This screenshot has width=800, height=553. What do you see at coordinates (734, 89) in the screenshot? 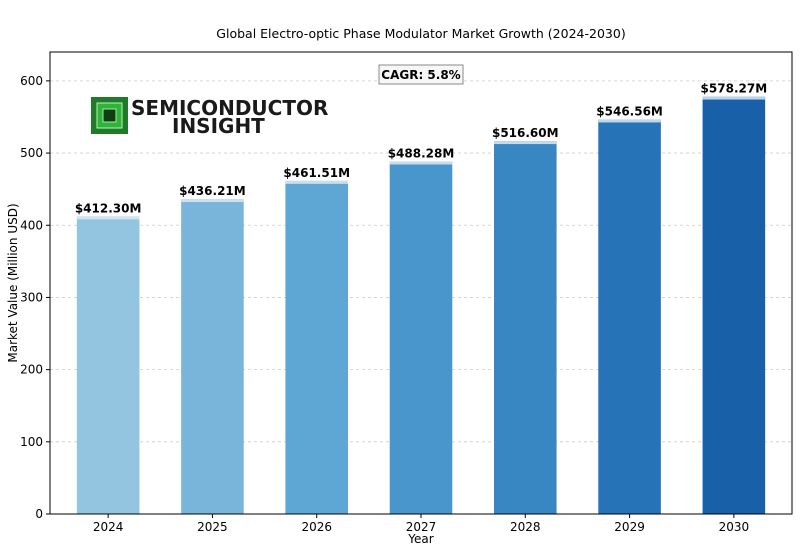
I see `bar-value-label: $578.27M` at bounding box center [734, 89].